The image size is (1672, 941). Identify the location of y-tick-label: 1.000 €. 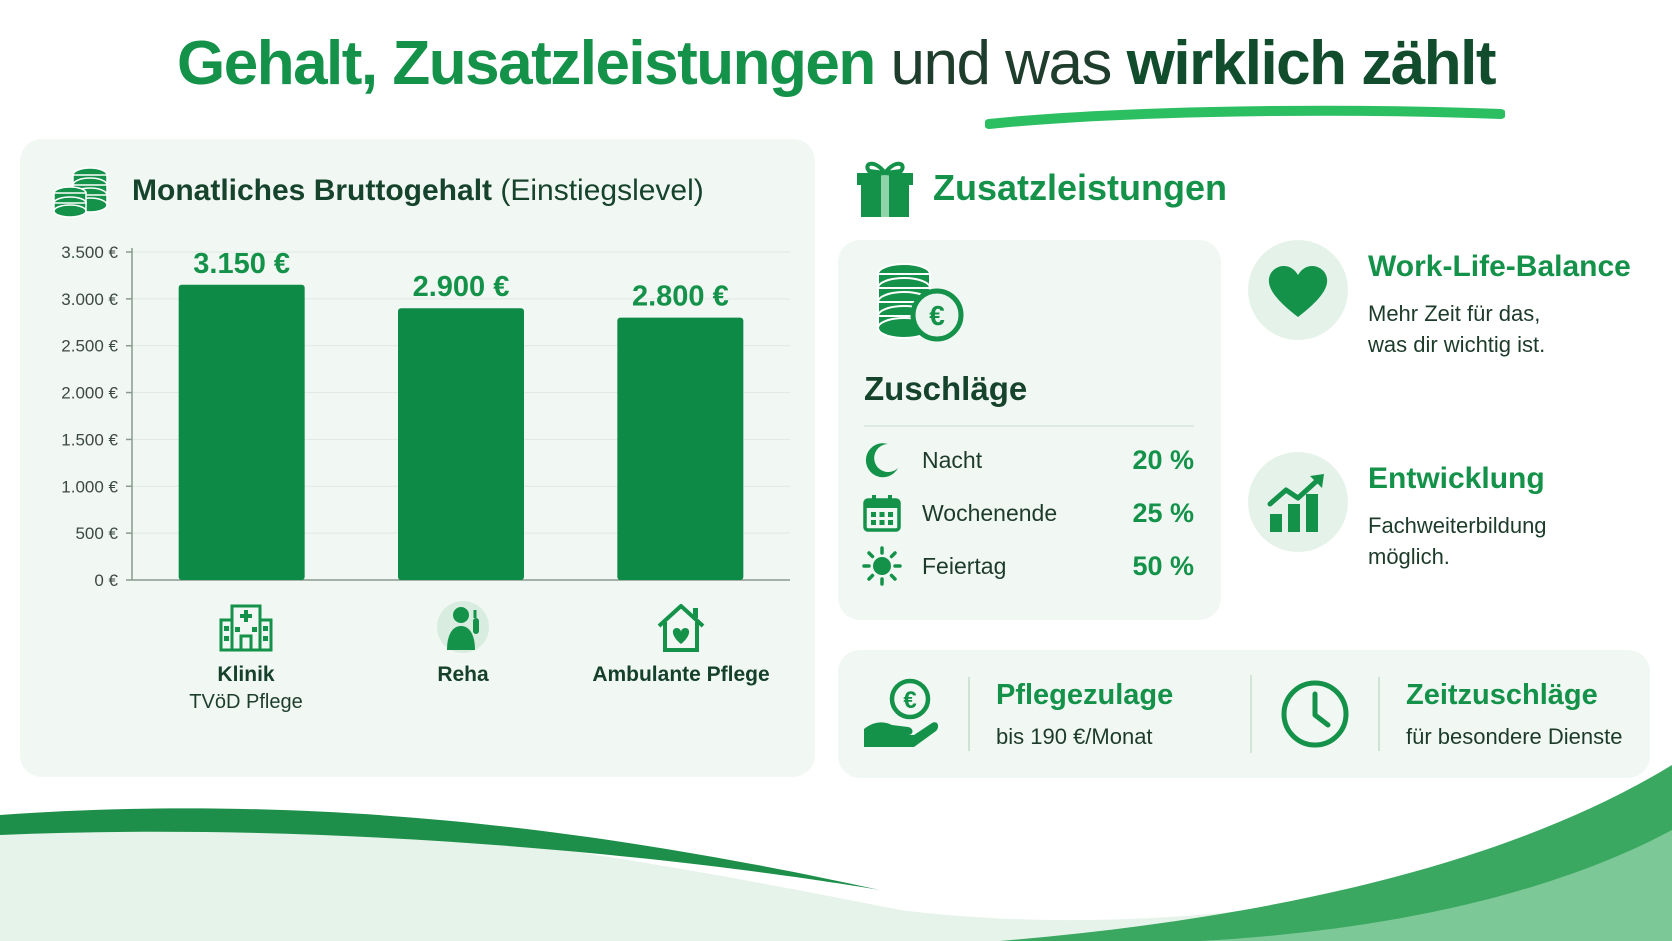
(89, 486).